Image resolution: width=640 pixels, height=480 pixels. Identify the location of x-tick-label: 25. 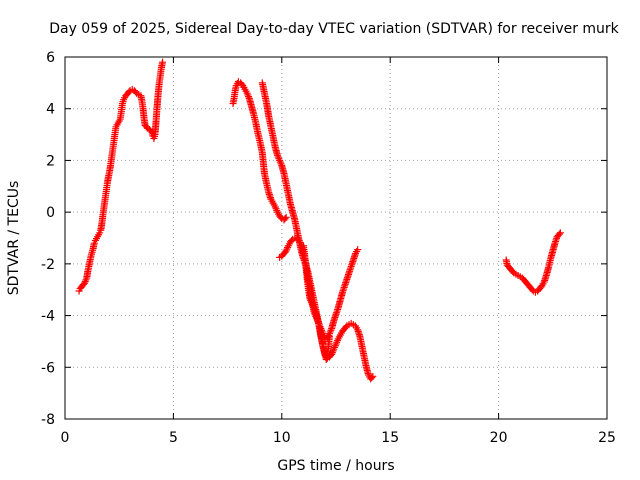
(607, 438).